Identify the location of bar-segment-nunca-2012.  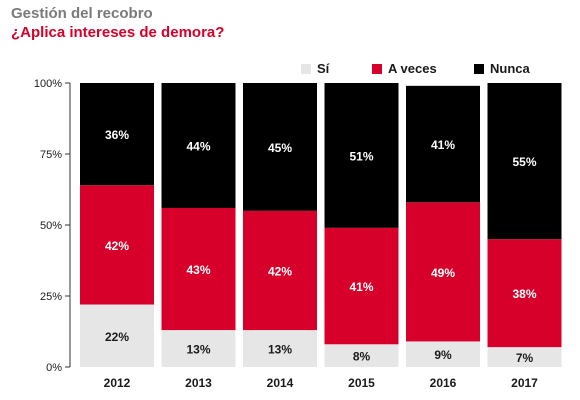
(117, 134).